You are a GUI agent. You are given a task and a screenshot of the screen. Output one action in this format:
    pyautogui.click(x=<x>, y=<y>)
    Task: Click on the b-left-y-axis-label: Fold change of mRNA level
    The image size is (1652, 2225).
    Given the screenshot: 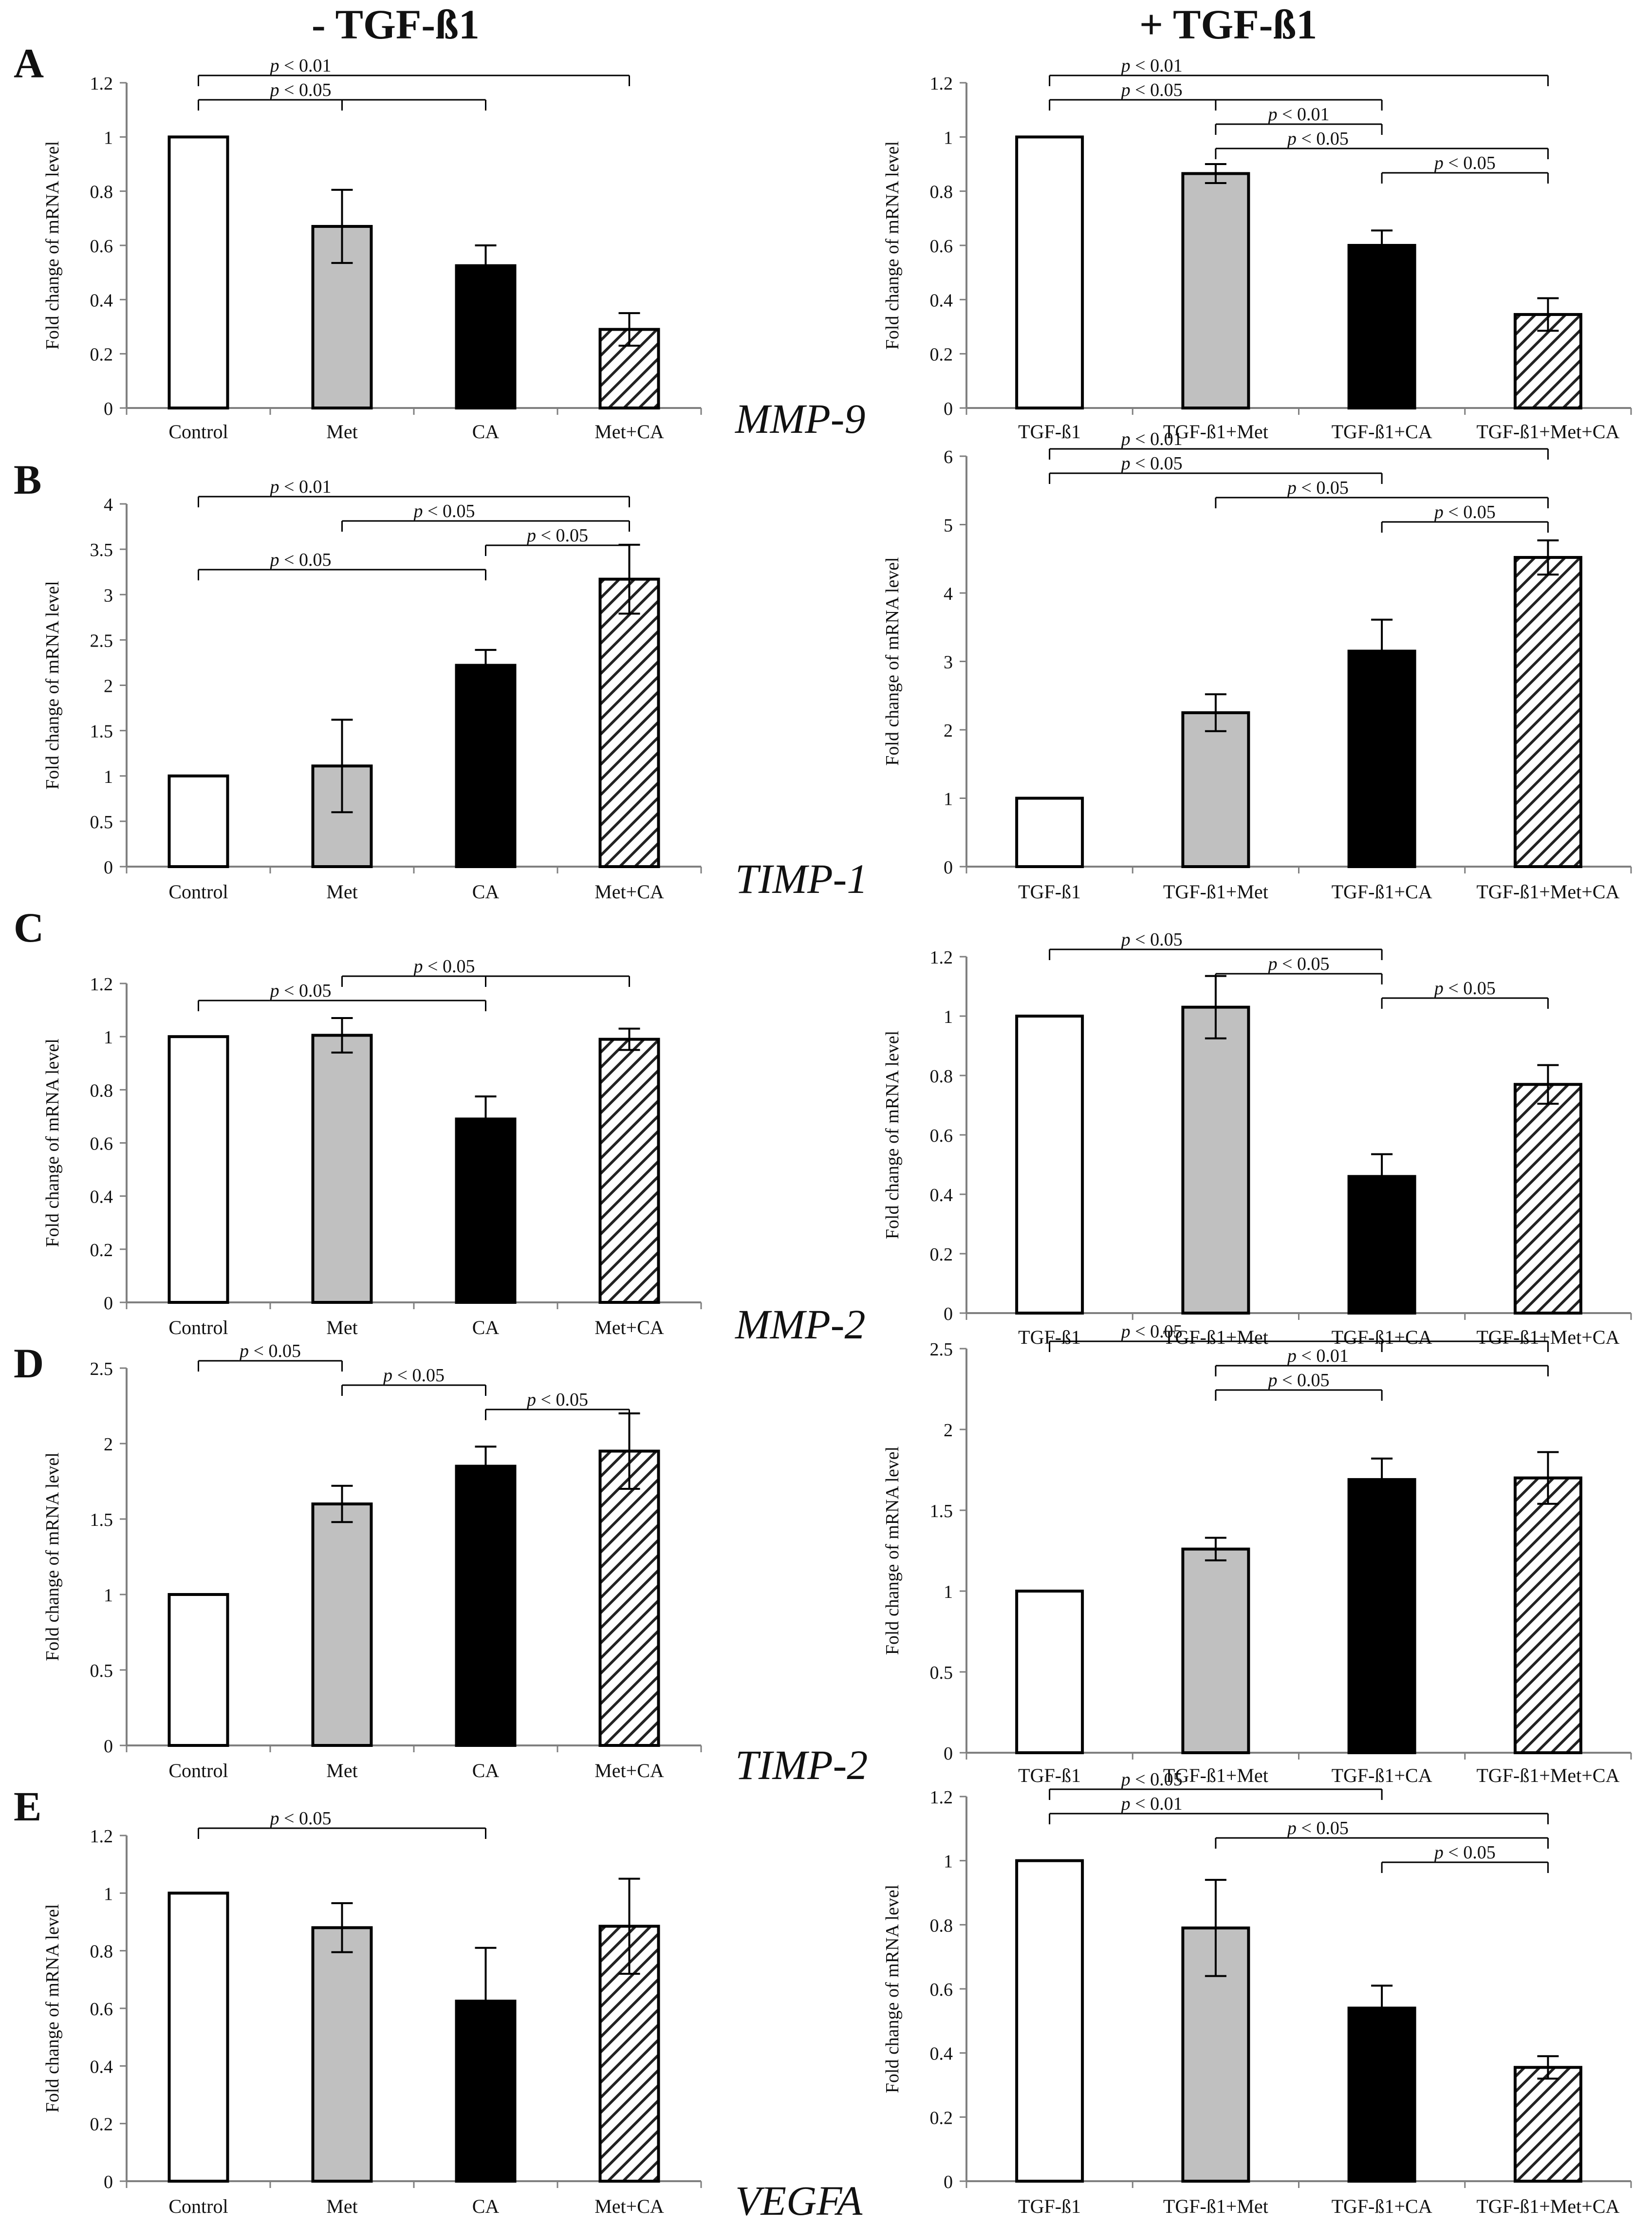 What is the action you would take?
    pyautogui.click(x=52, y=685)
    